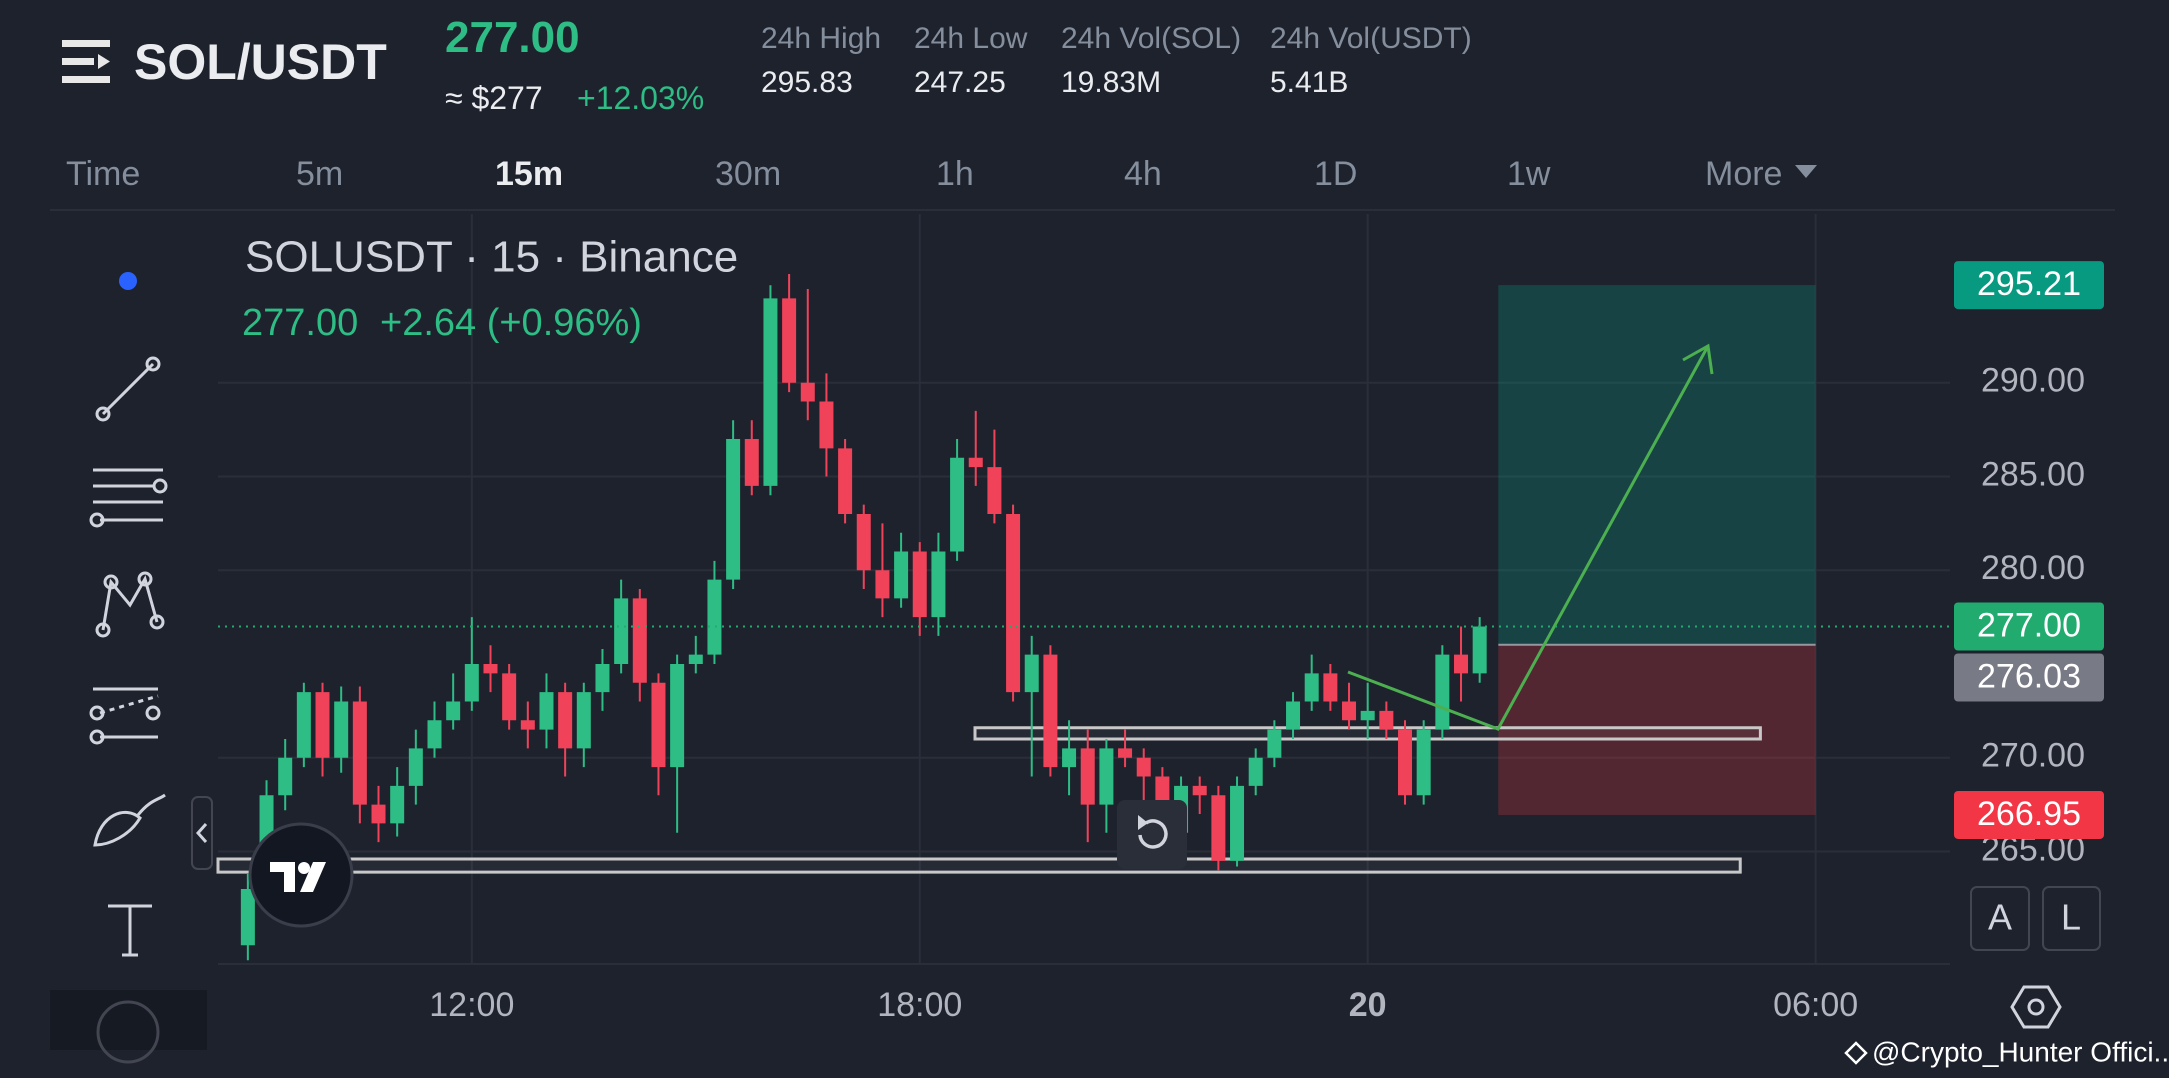  I want to click on price-label: 276.03, so click(2029, 676).